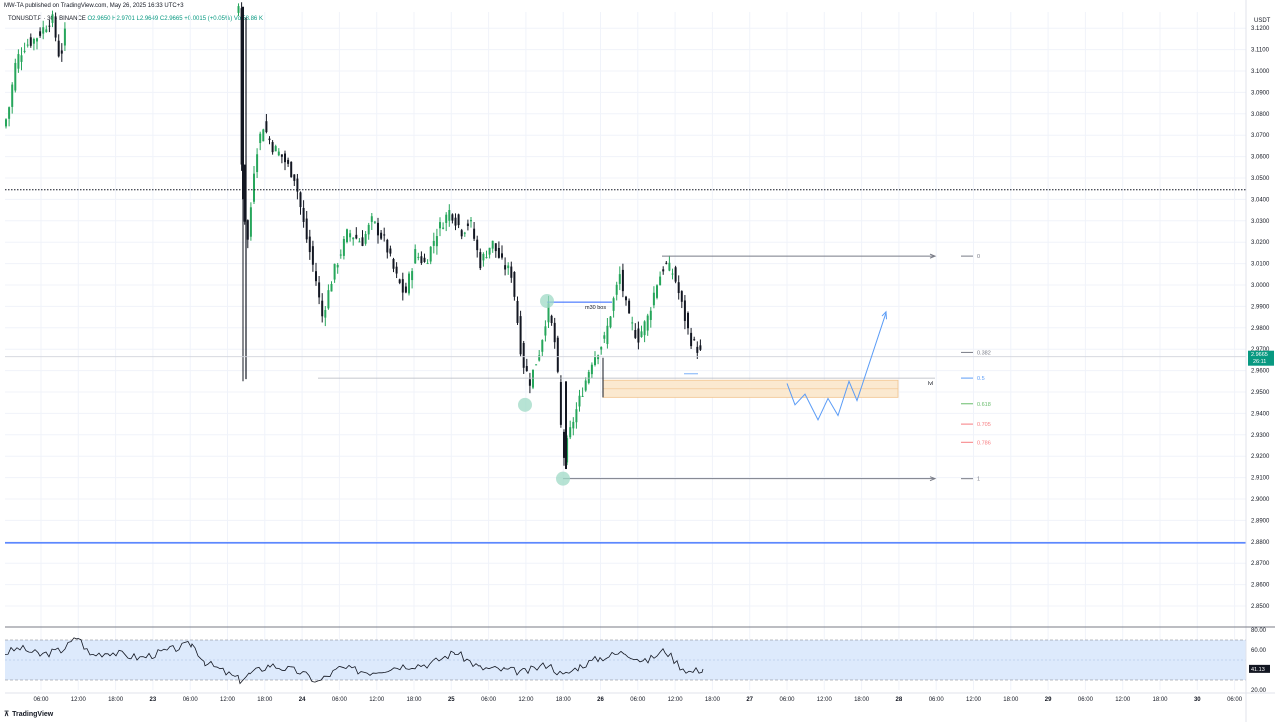  I want to click on swing-point-marker, so click(563, 478).